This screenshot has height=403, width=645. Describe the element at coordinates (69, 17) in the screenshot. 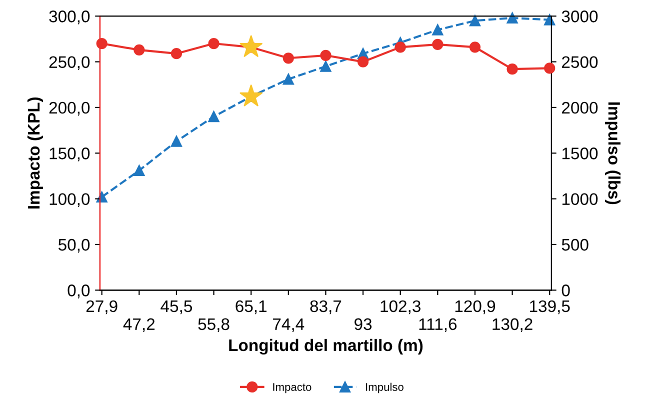

I see `y-tick-label: 300,0` at that location.